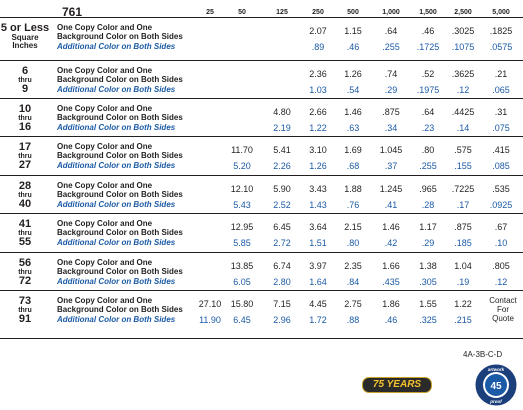 This screenshot has width=523, height=410. Describe the element at coordinates (428, 128) in the screenshot. I see `additional-price-cell: .23` at that location.